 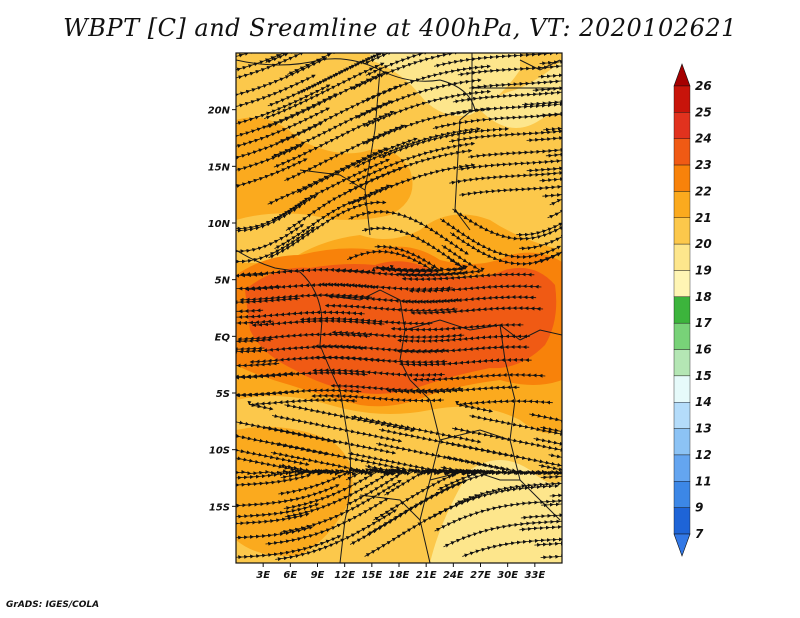 I want to click on colorbar-label: 15, so click(x=703, y=376).